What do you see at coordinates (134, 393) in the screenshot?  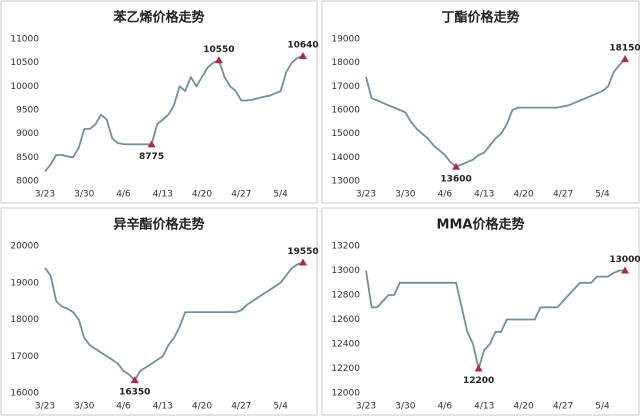 I see `value-label: 16350` at bounding box center [134, 393].